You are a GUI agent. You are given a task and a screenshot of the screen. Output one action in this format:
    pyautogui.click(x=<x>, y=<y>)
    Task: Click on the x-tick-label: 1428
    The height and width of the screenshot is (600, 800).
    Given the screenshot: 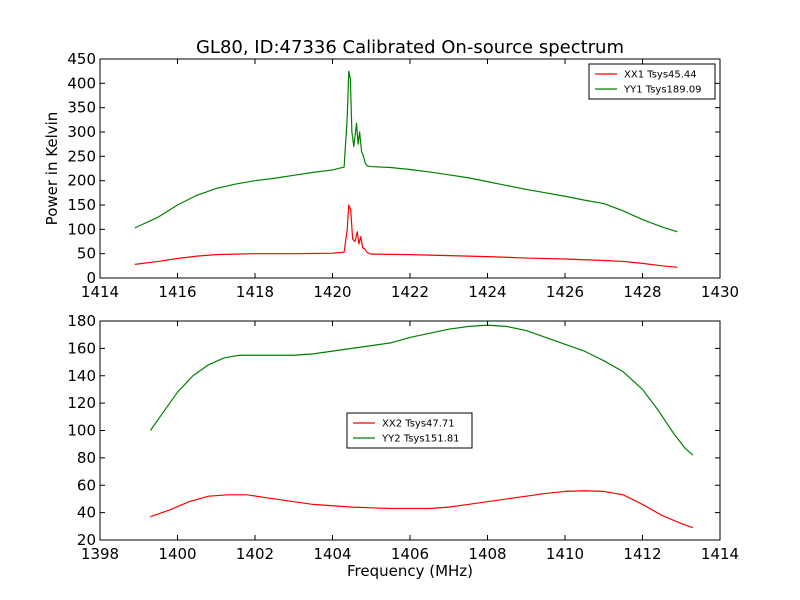 What is the action you would take?
    pyautogui.click(x=642, y=292)
    